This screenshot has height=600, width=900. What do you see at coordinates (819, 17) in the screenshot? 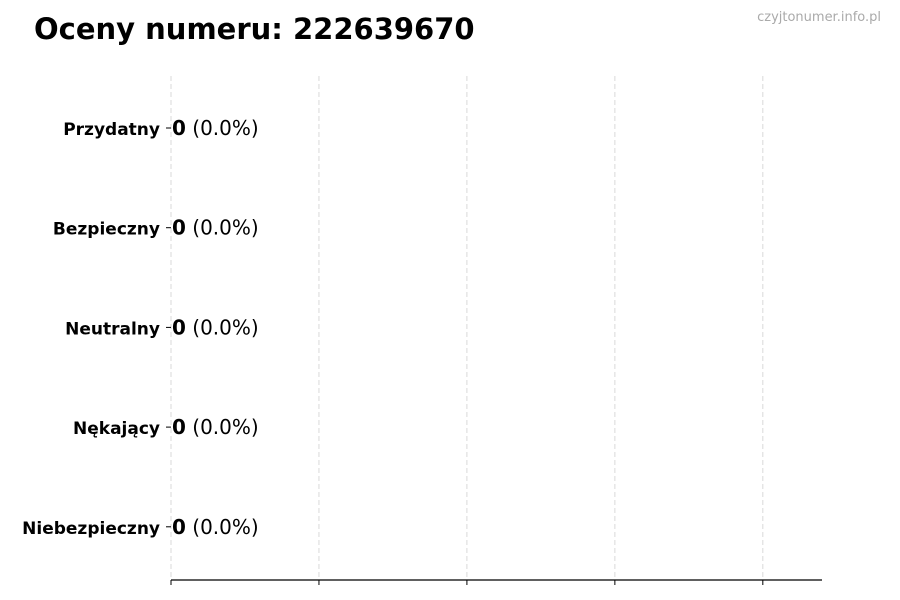
I see `watermark: czyjtonumer.info.pl` at bounding box center [819, 17].